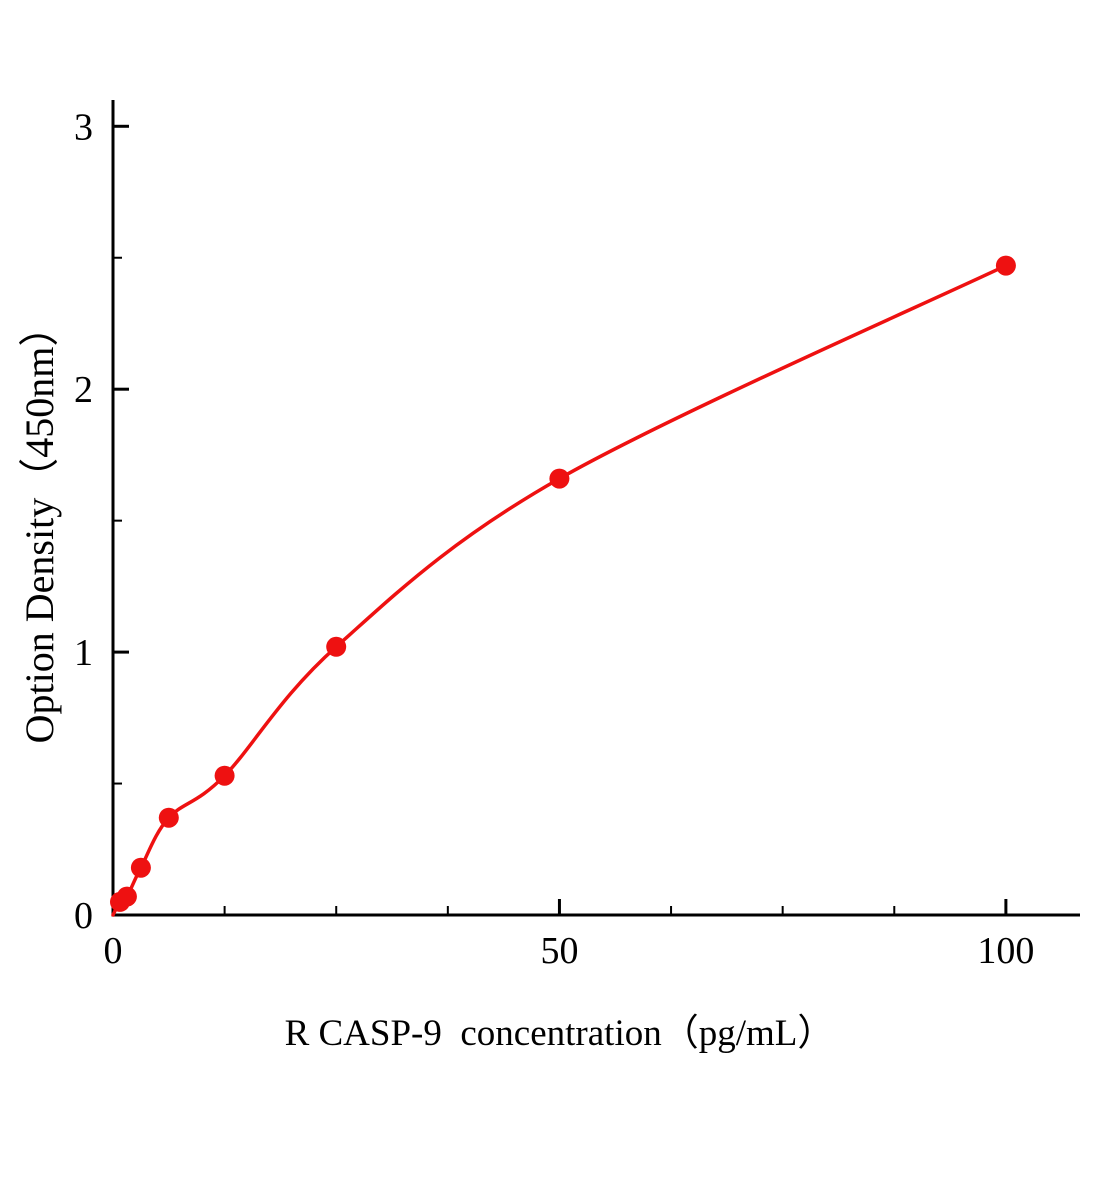 The height and width of the screenshot is (1200, 1104). I want to click on y-tick-label: 3, so click(83, 127).